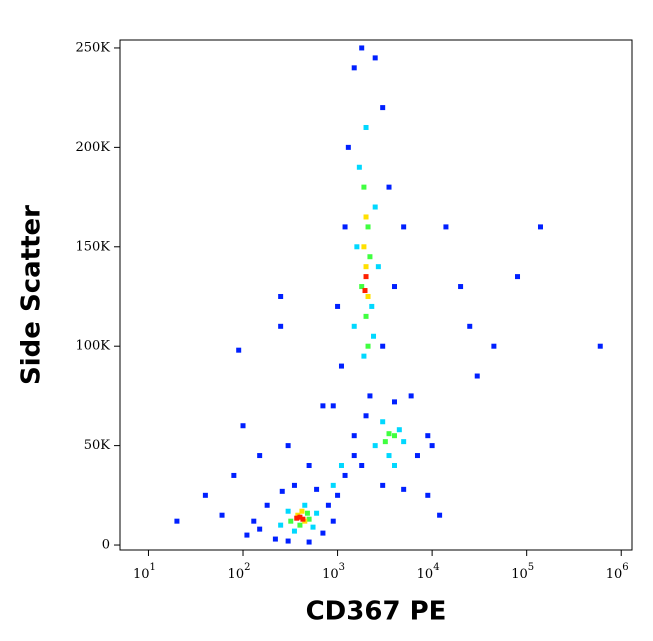 This screenshot has width=653, height=641. I want to click on x-tick-label: 10⁶, so click(617, 572).